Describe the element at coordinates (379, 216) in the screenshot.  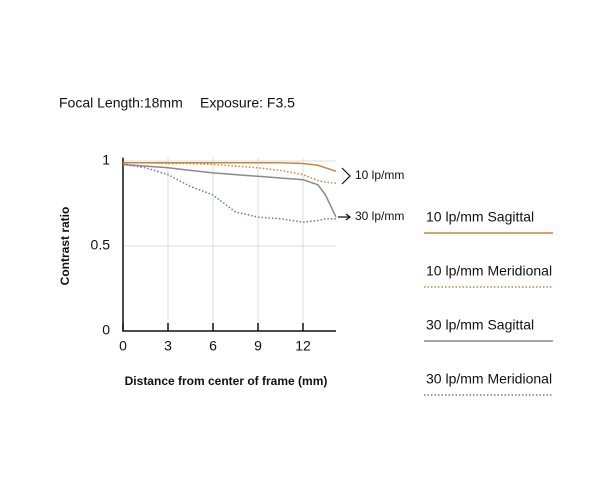
I see `annotation: 30 lp/mm` at that location.